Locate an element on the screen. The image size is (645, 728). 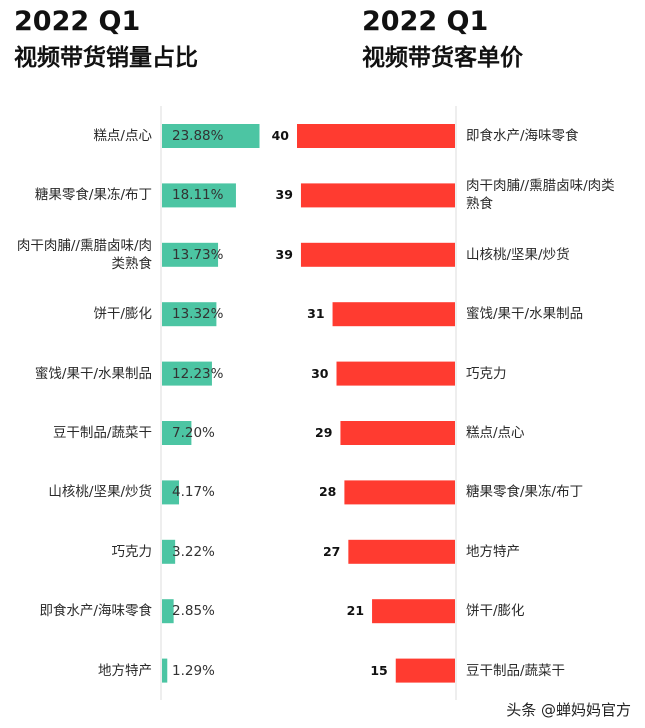
left-category-label: 地方特产 is located at coordinates (125, 670).